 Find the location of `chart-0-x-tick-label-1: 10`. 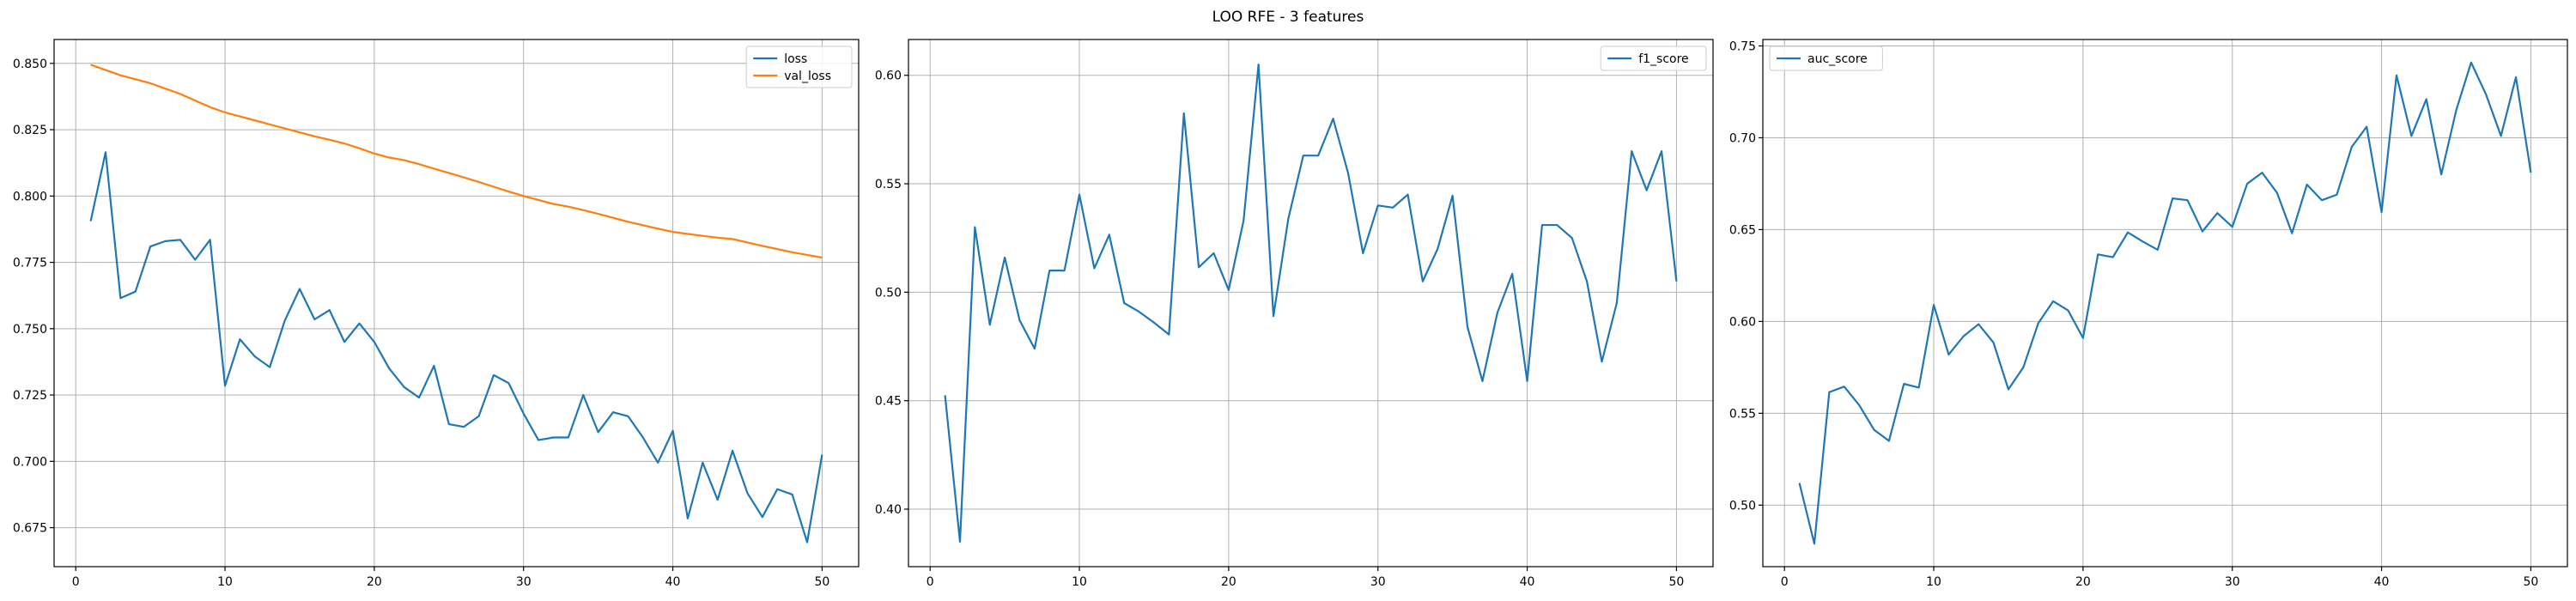

chart-0-x-tick-label-1: 10 is located at coordinates (225, 582).